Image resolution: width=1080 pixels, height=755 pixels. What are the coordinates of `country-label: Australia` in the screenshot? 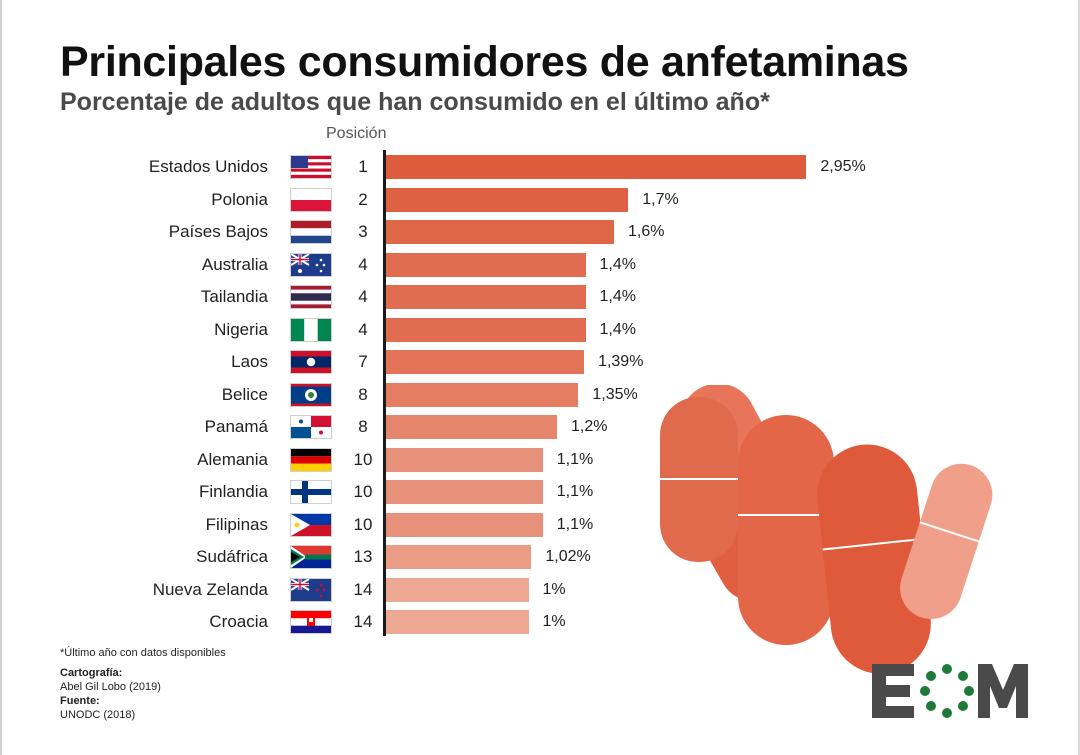 It's located at (234, 264).